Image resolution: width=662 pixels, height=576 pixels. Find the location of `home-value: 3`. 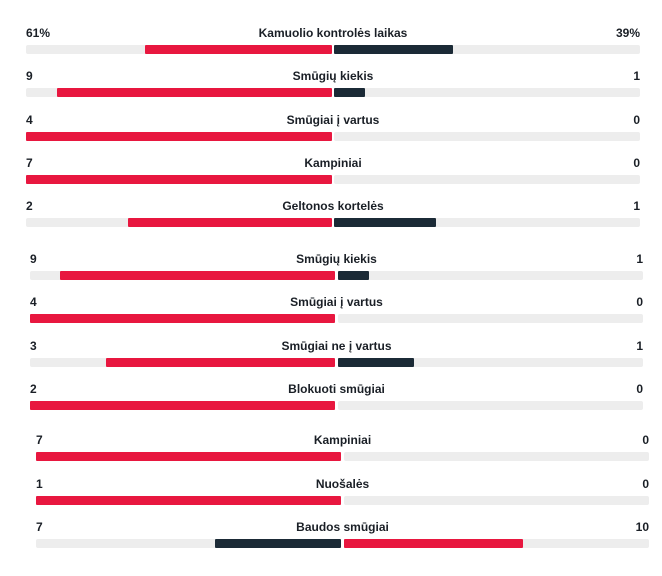

home-value: 3 is located at coordinates (33, 346).